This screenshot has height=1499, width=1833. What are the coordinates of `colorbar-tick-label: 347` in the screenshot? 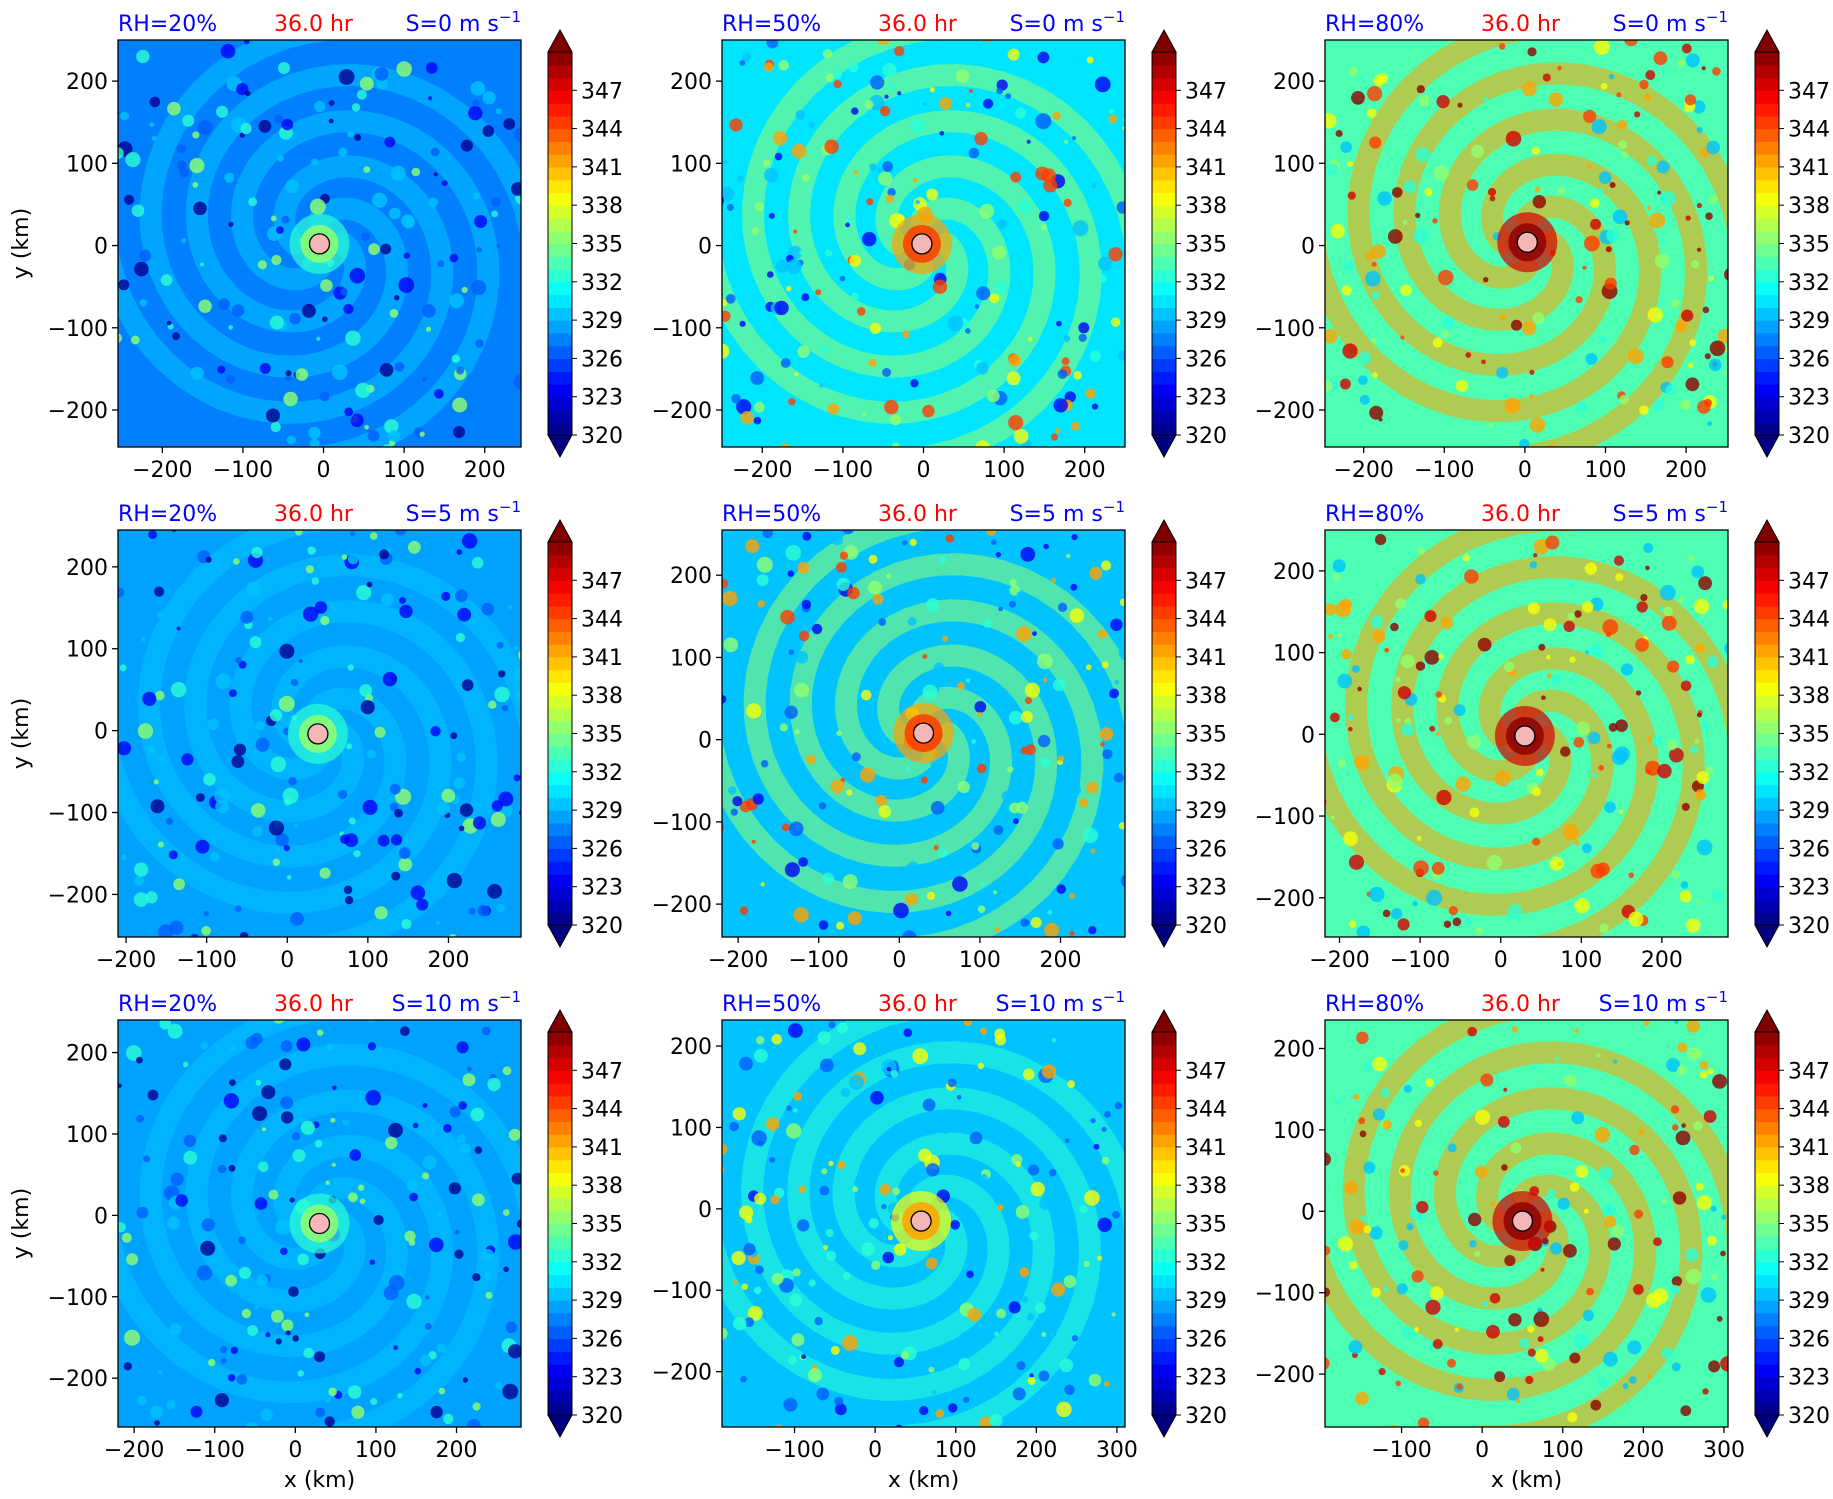 It's located at (1206, 1071).